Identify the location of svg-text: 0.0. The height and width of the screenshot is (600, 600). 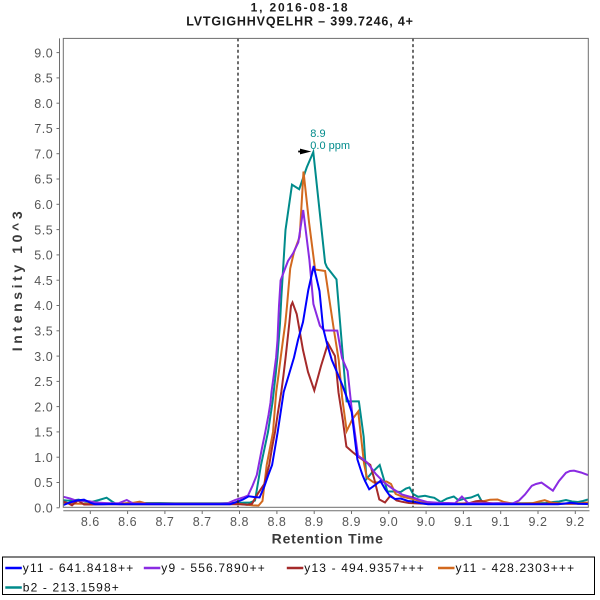
(43, 509).